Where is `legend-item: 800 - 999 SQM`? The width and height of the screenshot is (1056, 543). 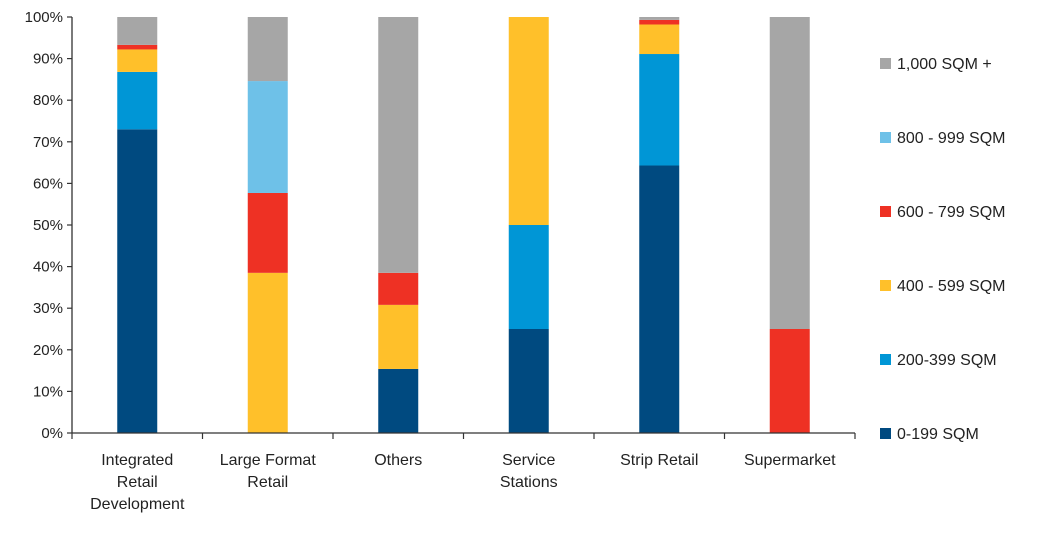
legend-item: 800 - 999 SQM is located at coordinates (943, 138).